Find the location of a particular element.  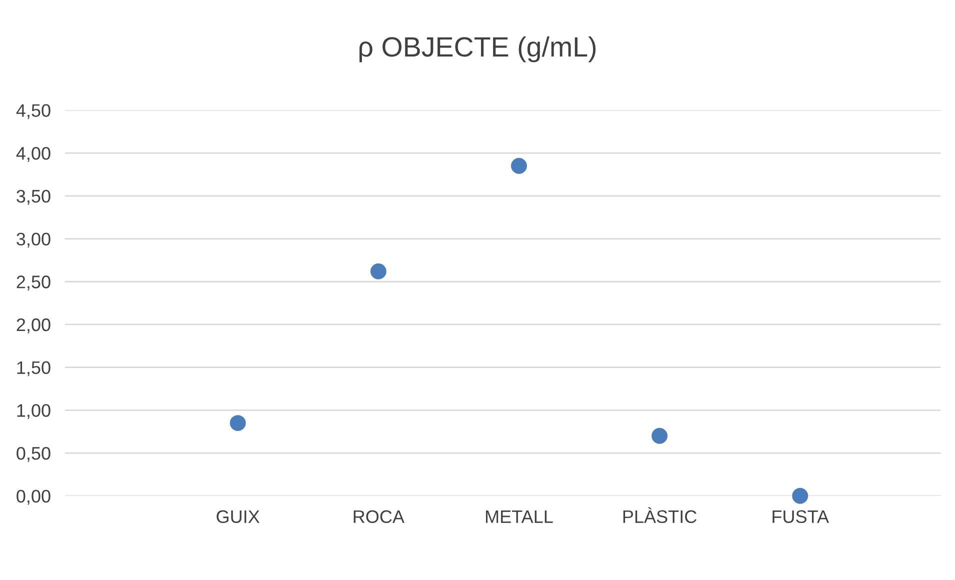

x-tick-label: FUSTA is located at coordinates (800, 517).